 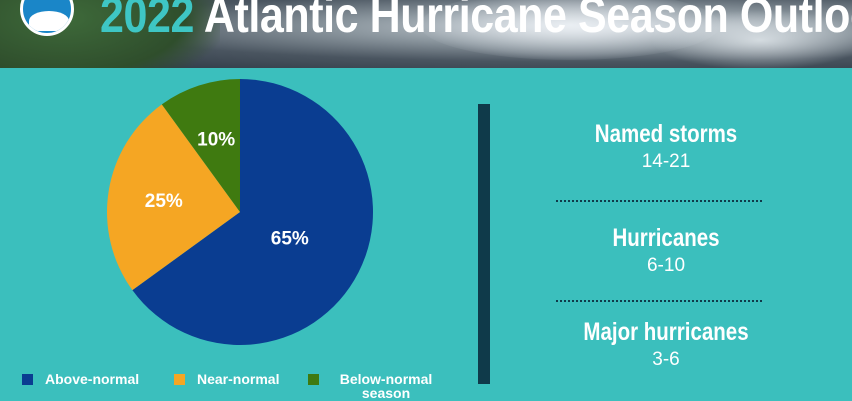 I want to click on satellite-cloud, so click(x=751, y=39).